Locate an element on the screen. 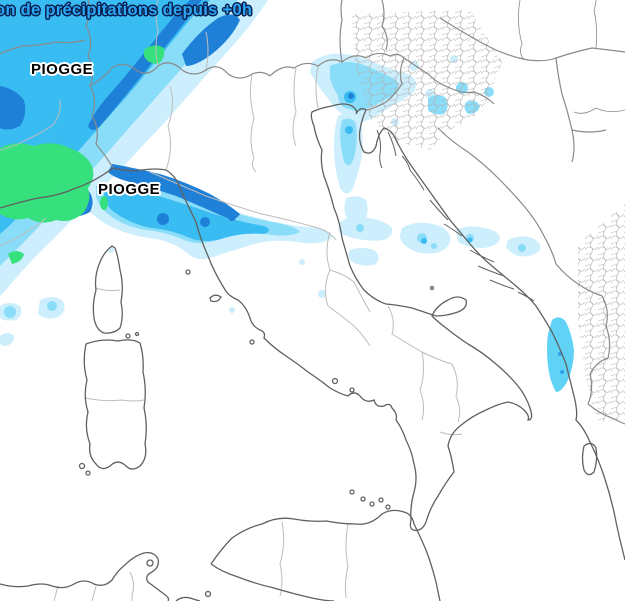 Image resolution: width=625 pixels, height=601 pixels. rain-intense-layer is located at coordinates (82, 154).